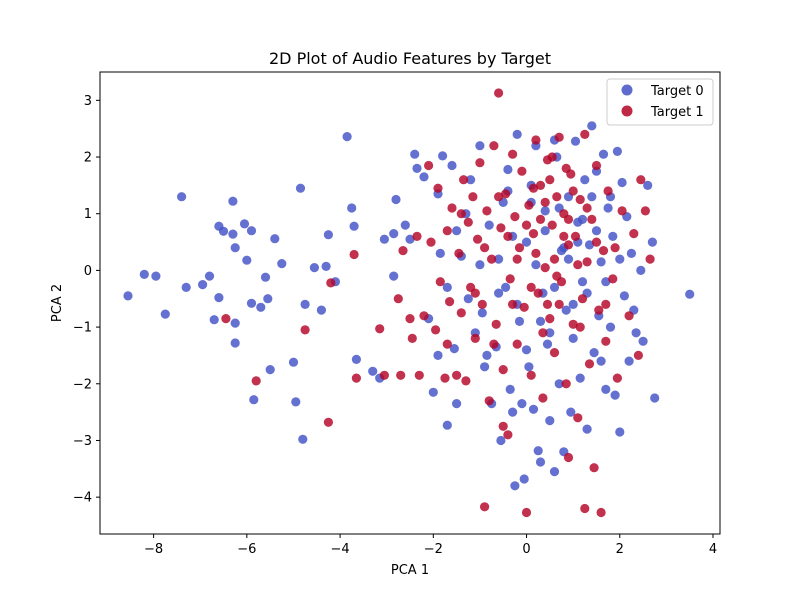 This screenshot has width=800, height=600. Describe the element at coordinates (246, 549) in the screenshot. I see `x-tick-label: −6` at that location.